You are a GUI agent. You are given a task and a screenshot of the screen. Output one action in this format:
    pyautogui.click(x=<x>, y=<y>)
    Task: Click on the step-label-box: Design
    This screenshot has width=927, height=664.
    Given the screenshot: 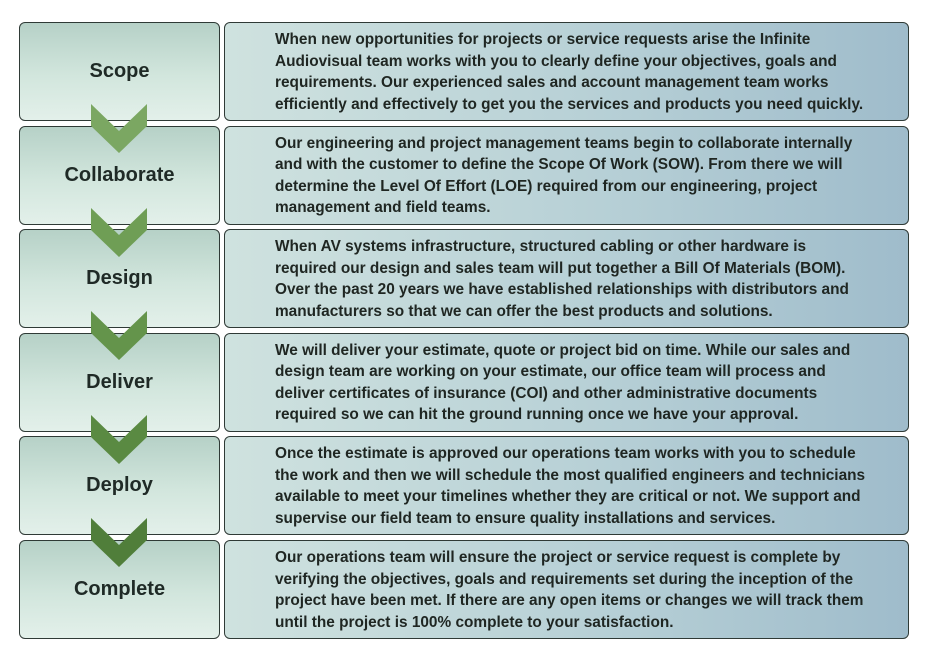 What is the action you would take?
    pyautogui.click(x=119, y=279)
    